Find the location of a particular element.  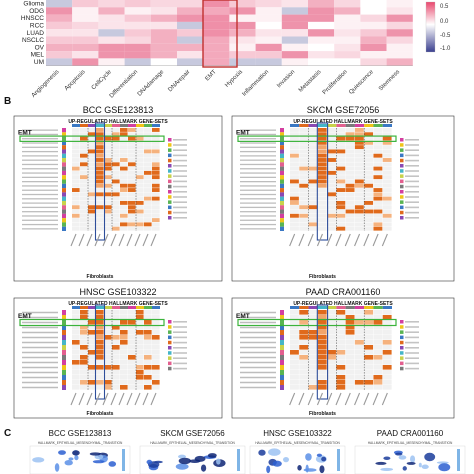

colorbar-tick: -1.0 is located at coordinates (445, 49).